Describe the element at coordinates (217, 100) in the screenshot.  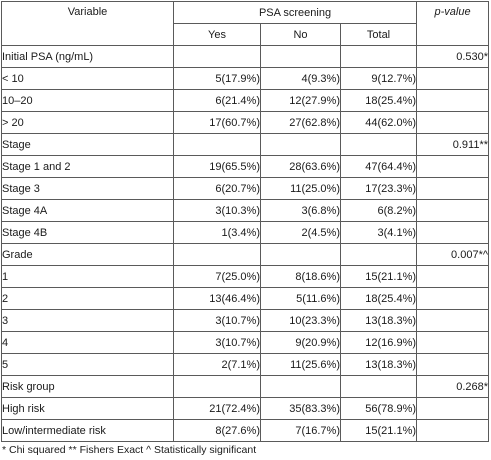
I see `yes-value-cell: 6(21.4%)` at that location.